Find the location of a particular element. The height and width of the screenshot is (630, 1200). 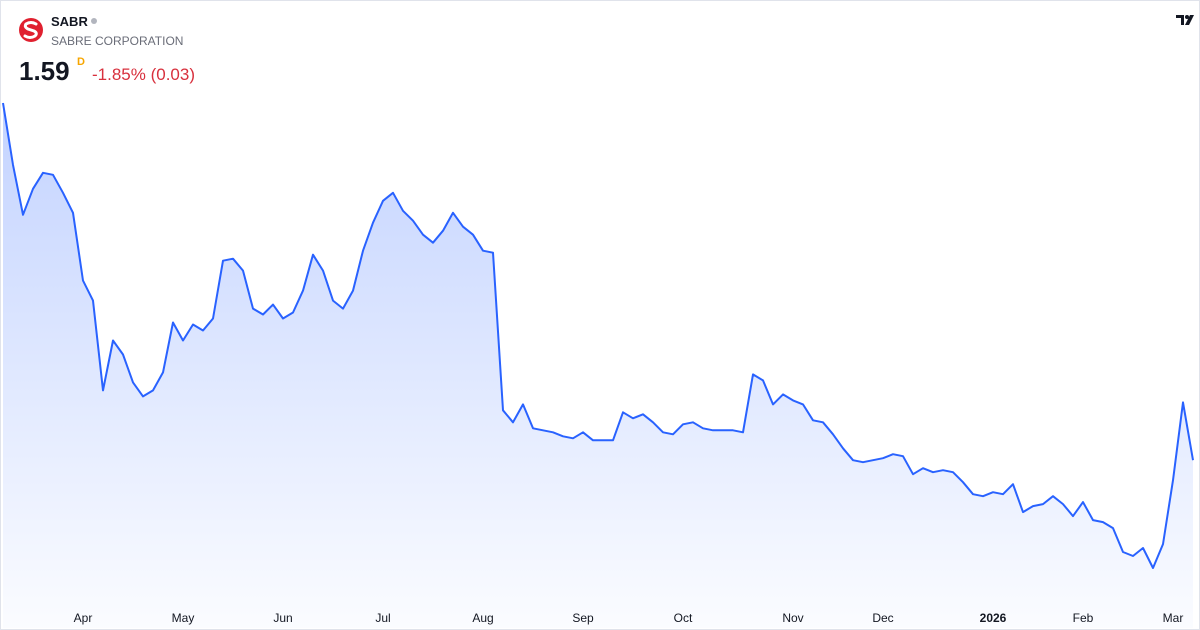

status-dot is located at coordinates (94, 21).